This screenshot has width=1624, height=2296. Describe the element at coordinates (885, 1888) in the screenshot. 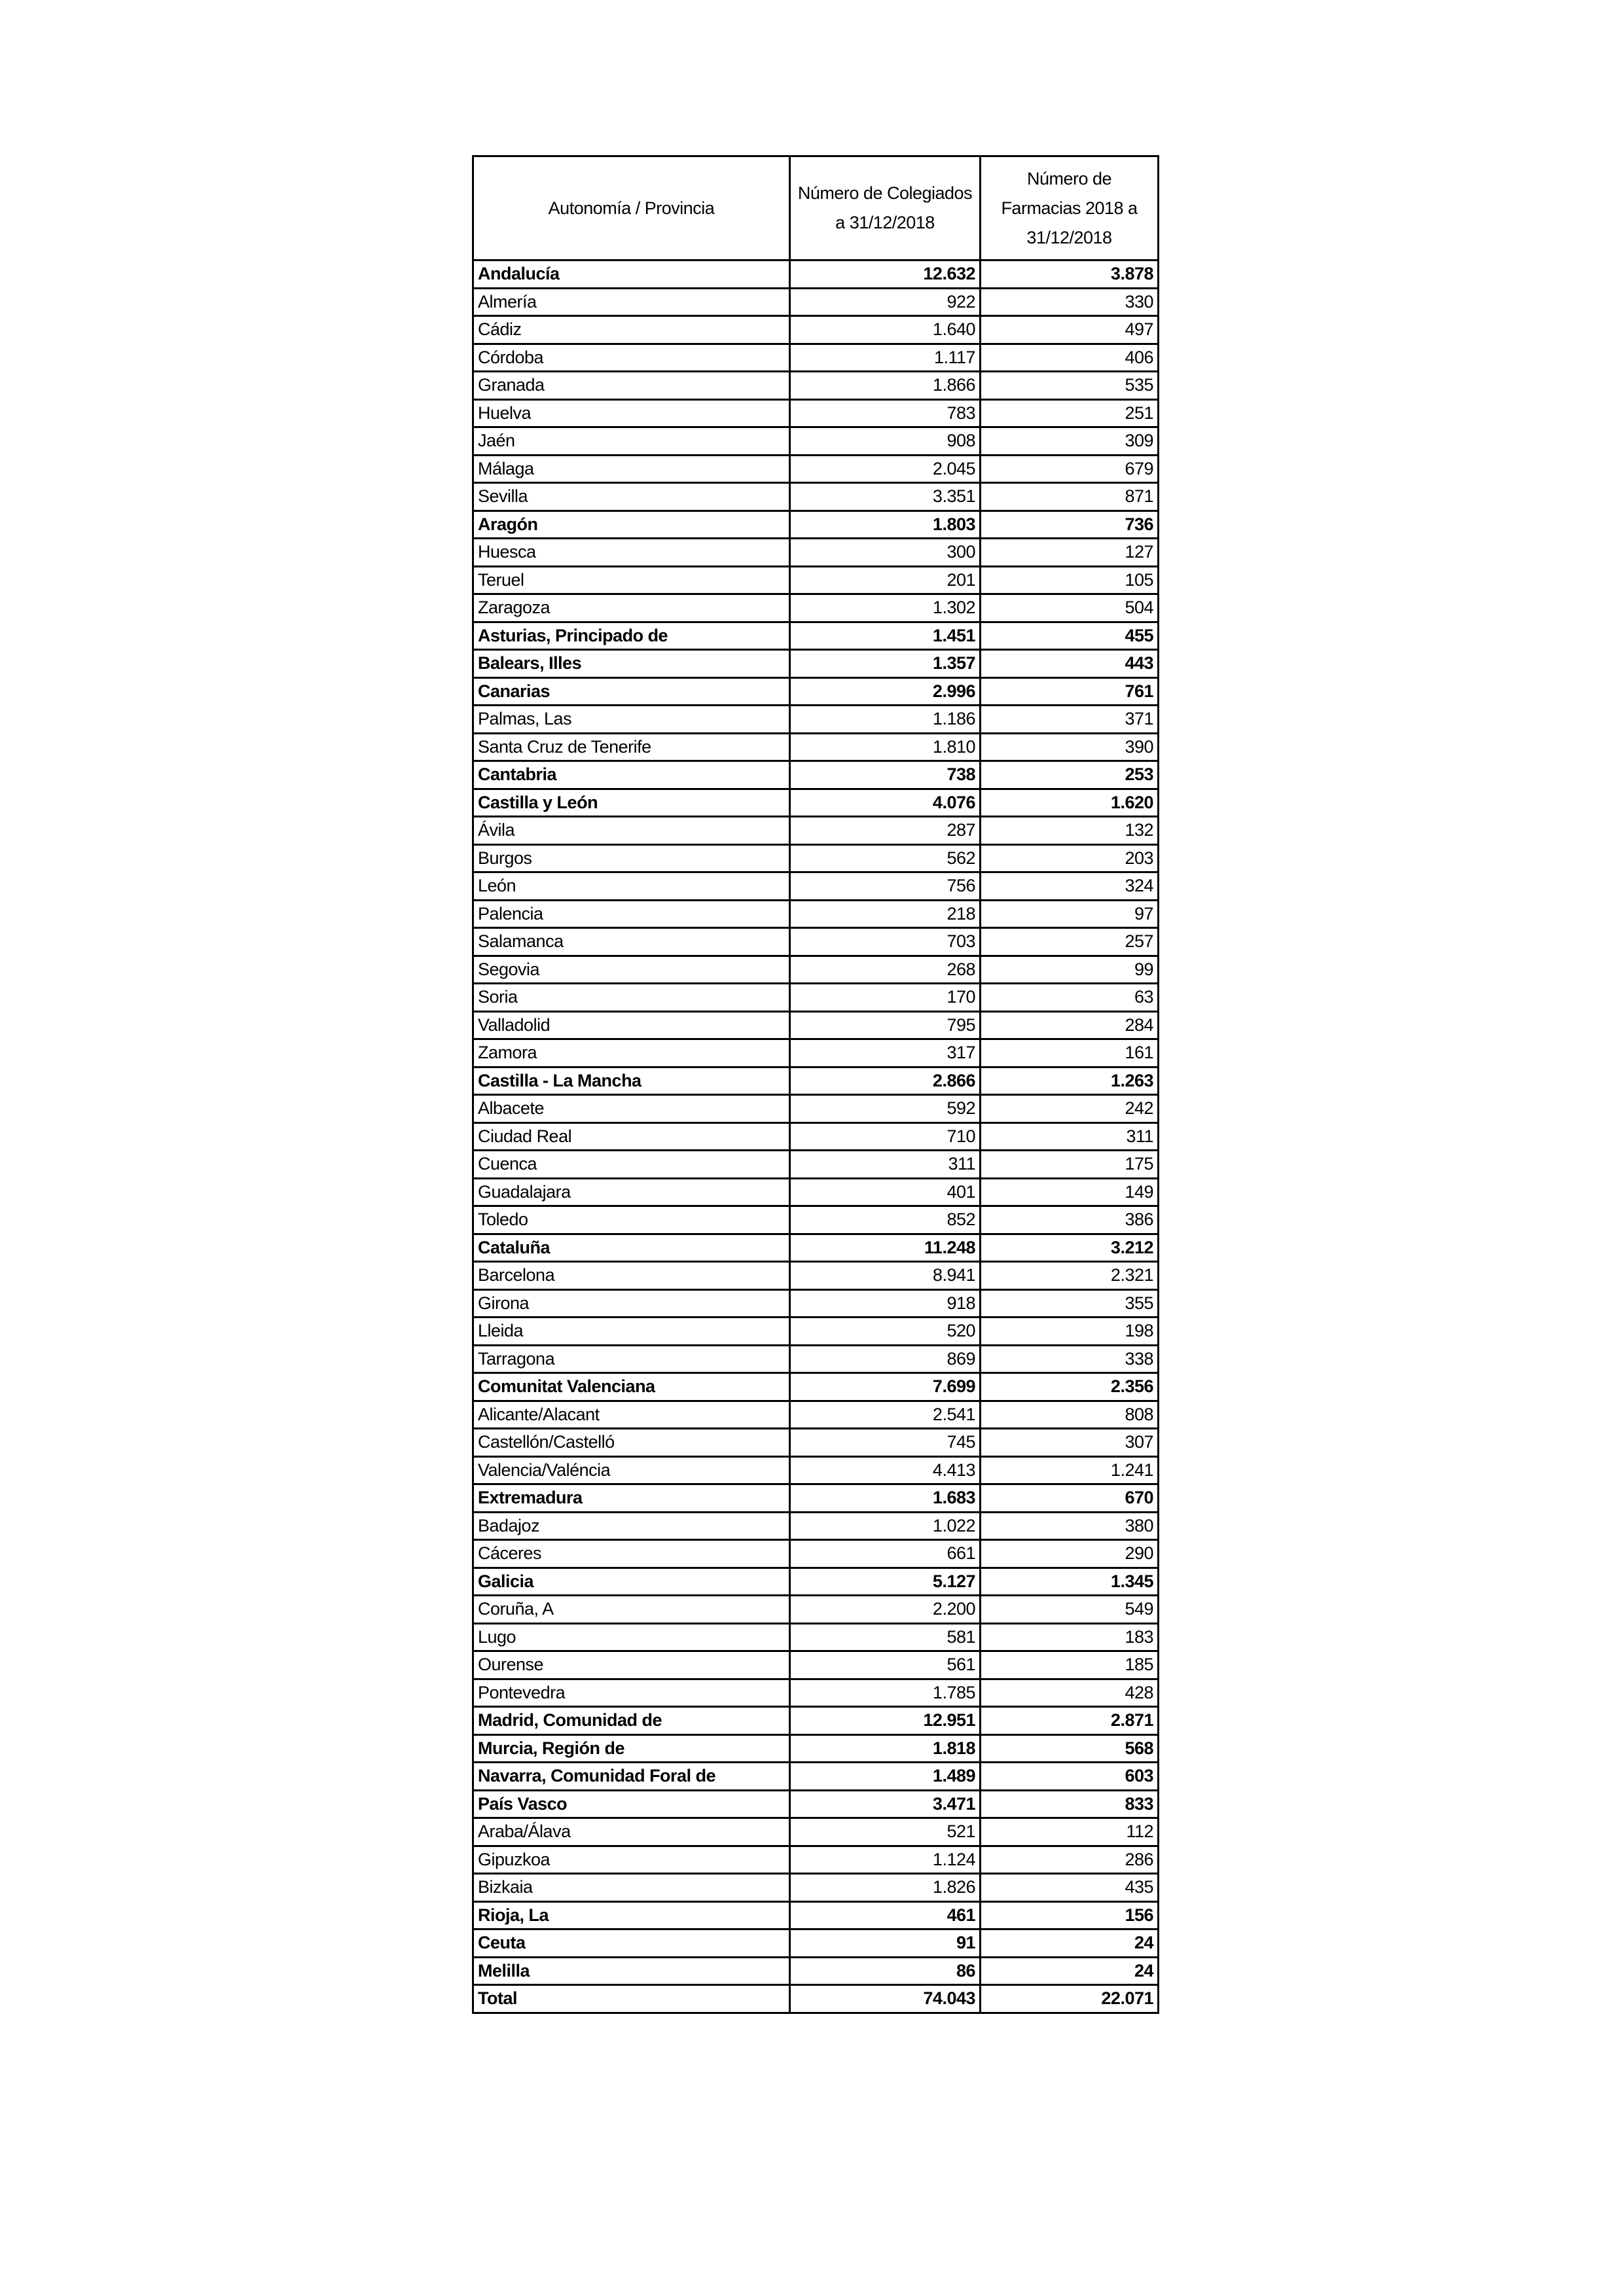

I see `cell-colegiados: 1.826` at that location.